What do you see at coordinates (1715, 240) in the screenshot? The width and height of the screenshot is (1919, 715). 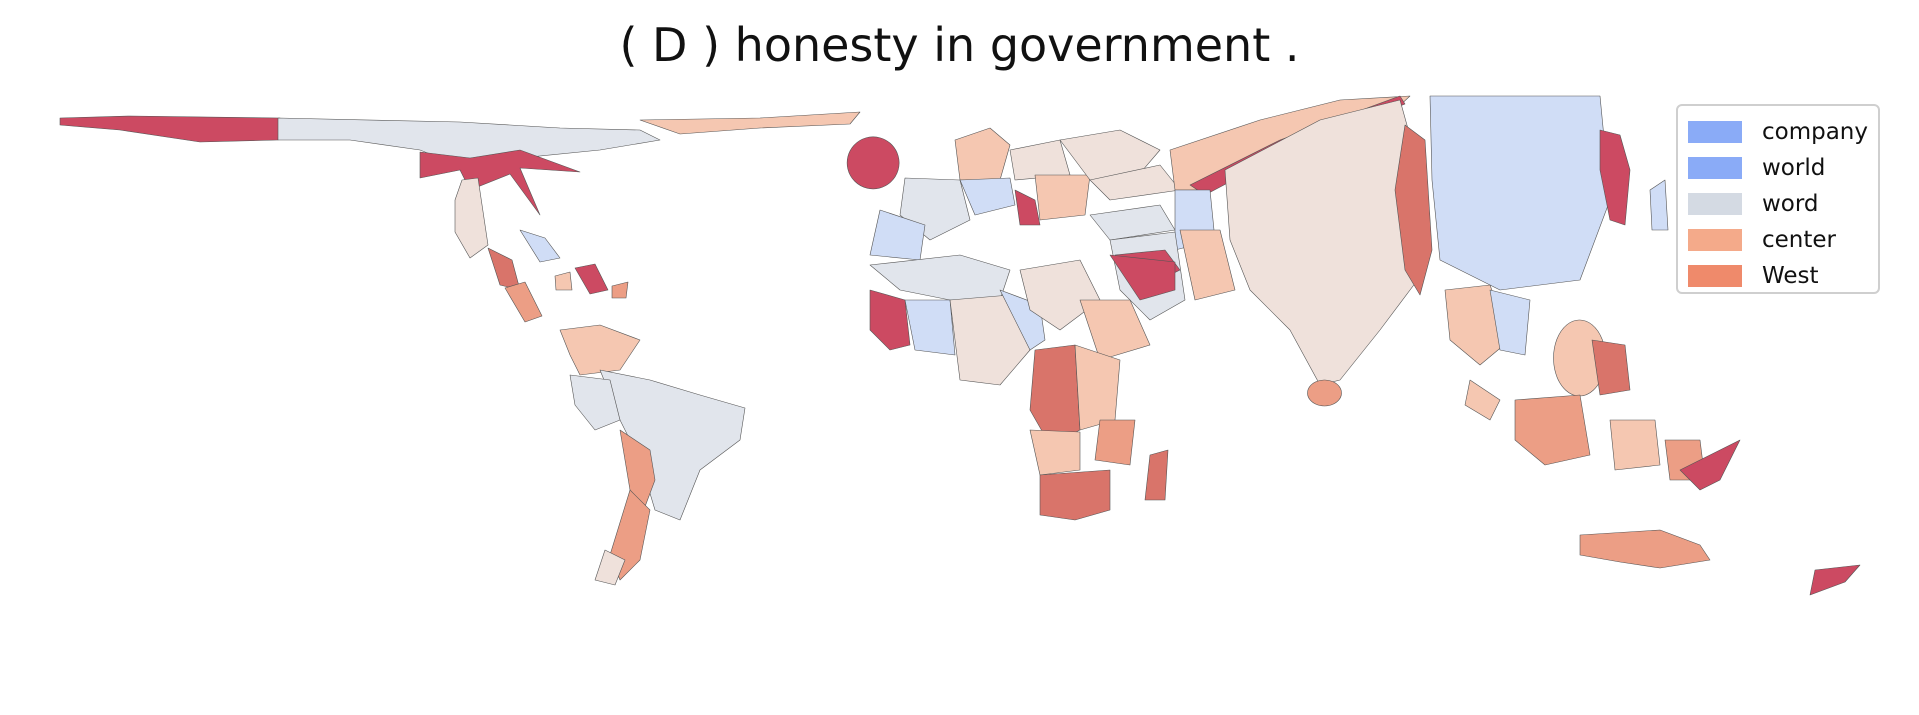 I see `legend-swatch-center` at bounding box center [1715, 240].